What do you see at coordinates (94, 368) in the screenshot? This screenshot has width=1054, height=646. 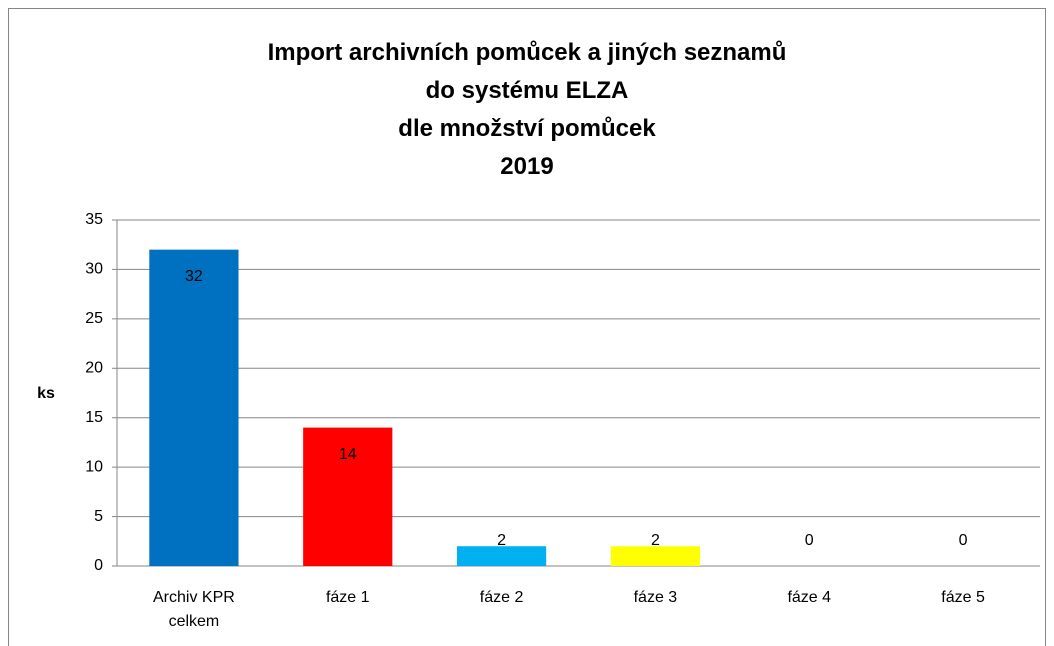 I see `y-tick-label: 20` at bounding box center [94, 368].